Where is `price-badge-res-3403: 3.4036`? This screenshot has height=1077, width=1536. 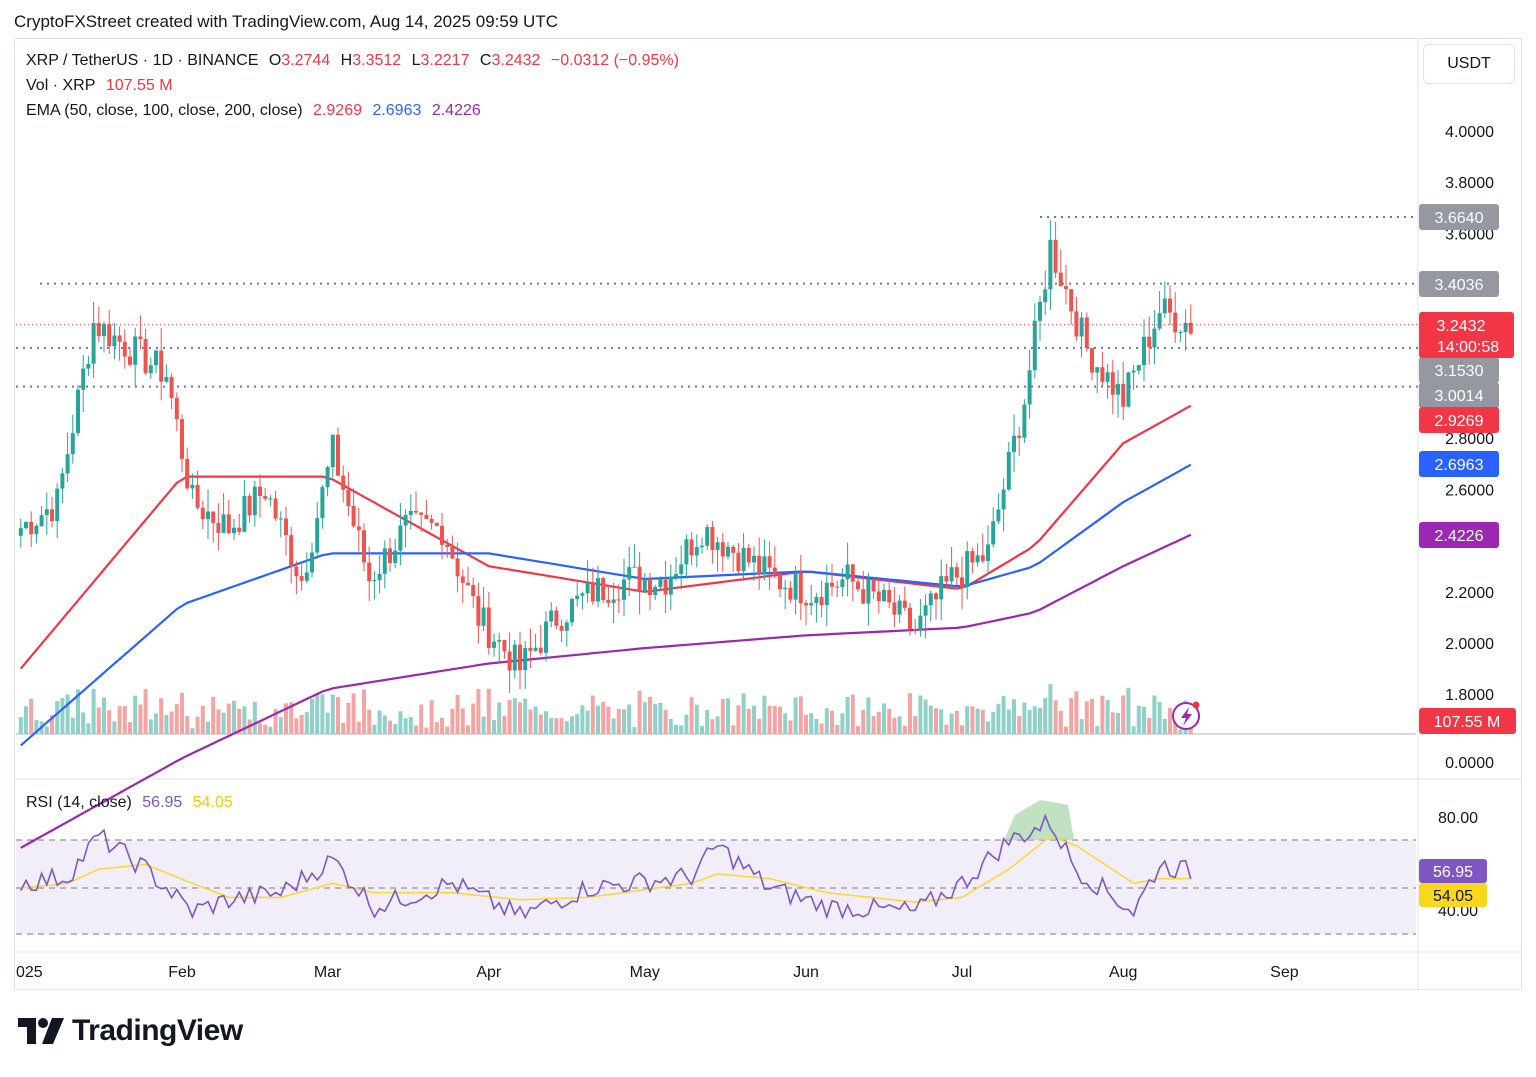
price-badge-res-3403: 3.4036 is located at coordinates (1459, 284).